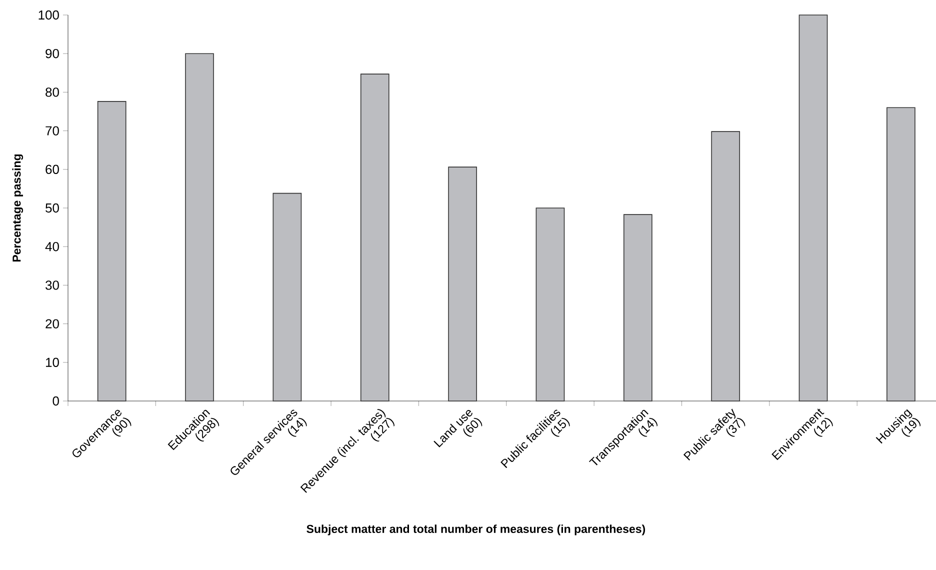  Describe the element at coordinates (52, 169) in the screenshot. I see `y-tick-label: 60` at that location.